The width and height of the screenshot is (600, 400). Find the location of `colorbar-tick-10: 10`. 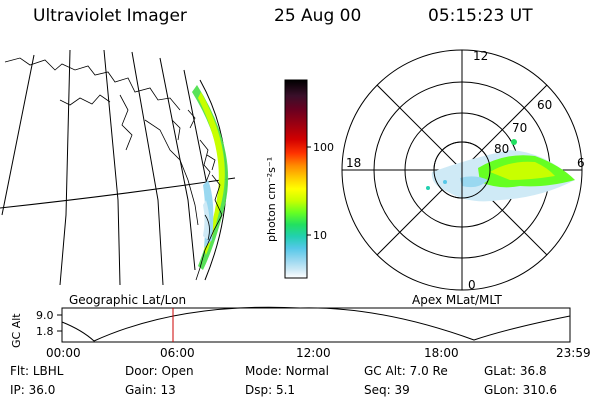

colorbar-tick-10: 10 is located at coordinates (320, 235).